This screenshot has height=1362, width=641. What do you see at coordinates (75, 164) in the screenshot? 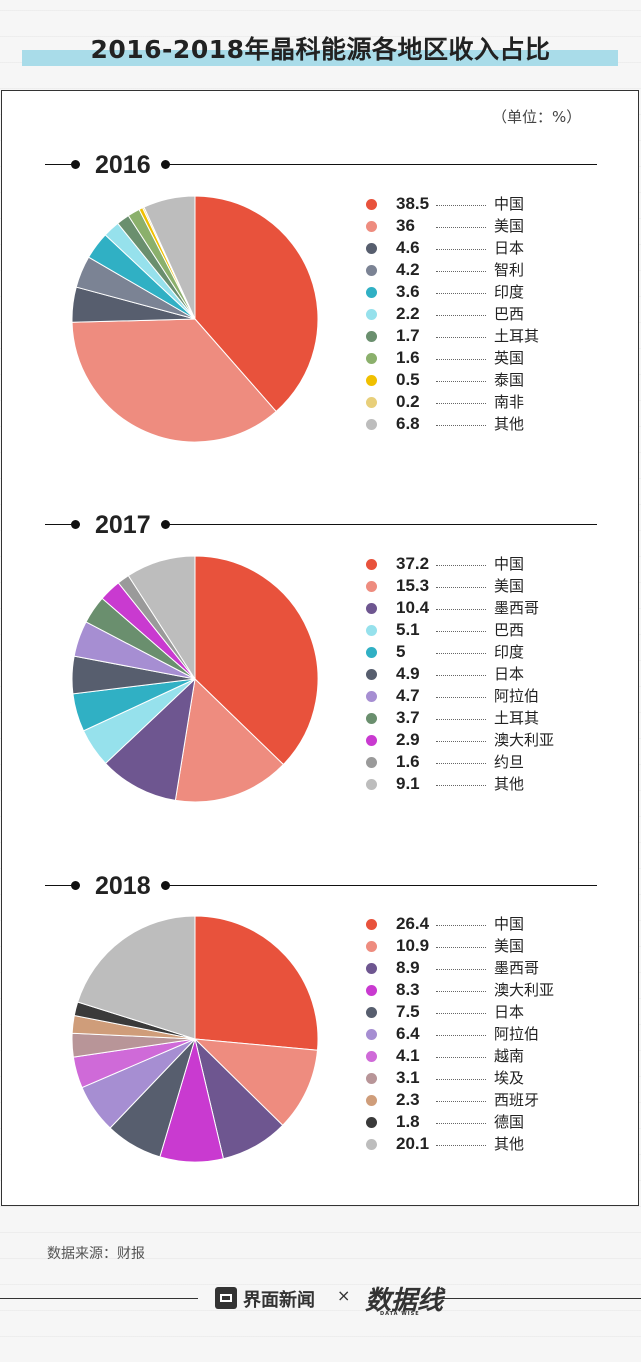
I see `year-bullet-left` at bounding box center [75, 164].